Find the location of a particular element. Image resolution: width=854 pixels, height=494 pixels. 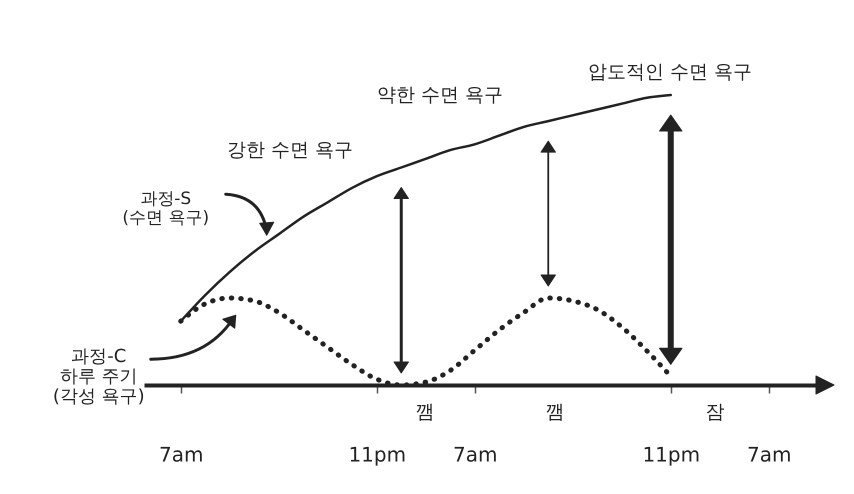

annotation: 강한 수면 욕구 is located at coordinates (290, 150).